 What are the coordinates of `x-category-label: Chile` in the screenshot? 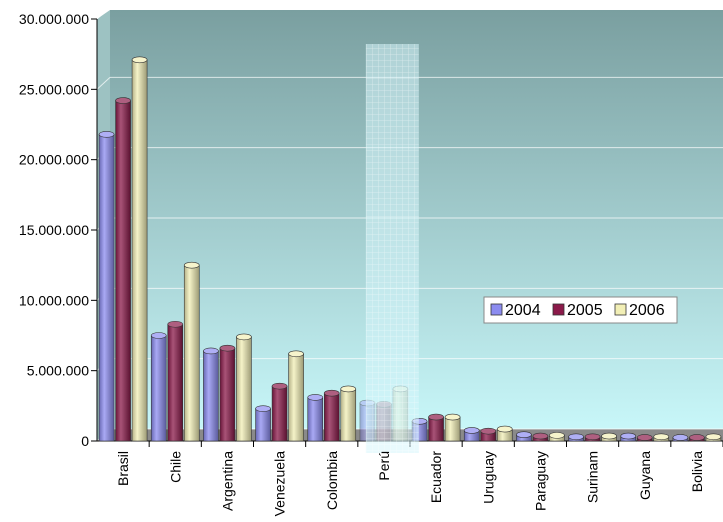 It's located at (175, 467).